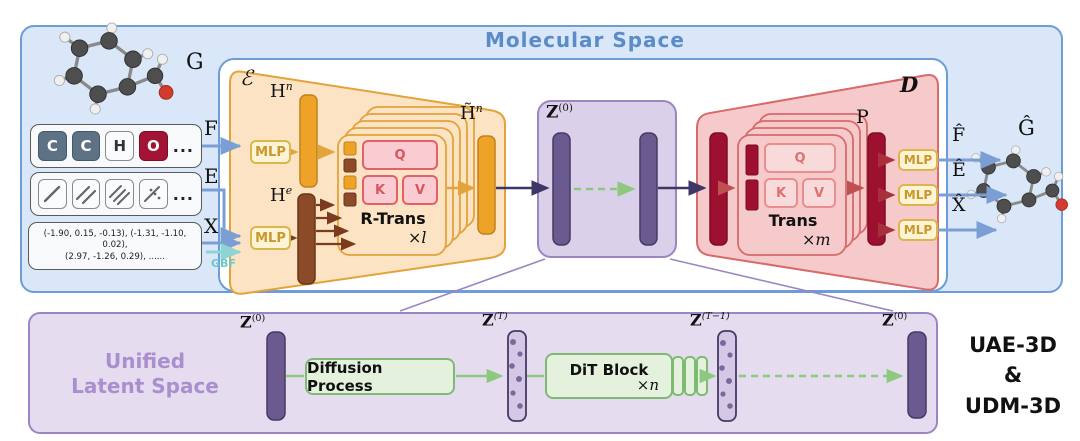 This screenshot has height=441, width=1080. What do you see at coordinates (752, 177) in the screenshot?
I see `trans-token-bars` at bounding box center [752, 177].